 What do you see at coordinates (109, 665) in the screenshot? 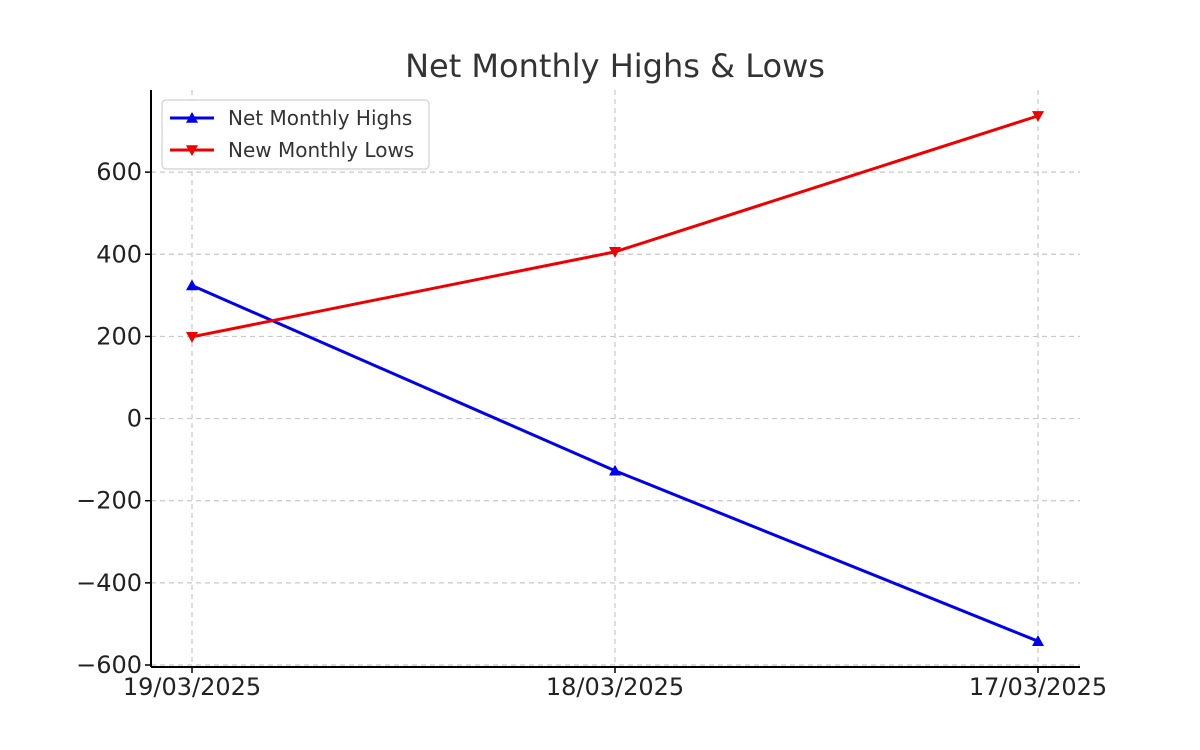
I see `y-tick-label: −600` at bounding box center [109, 665].